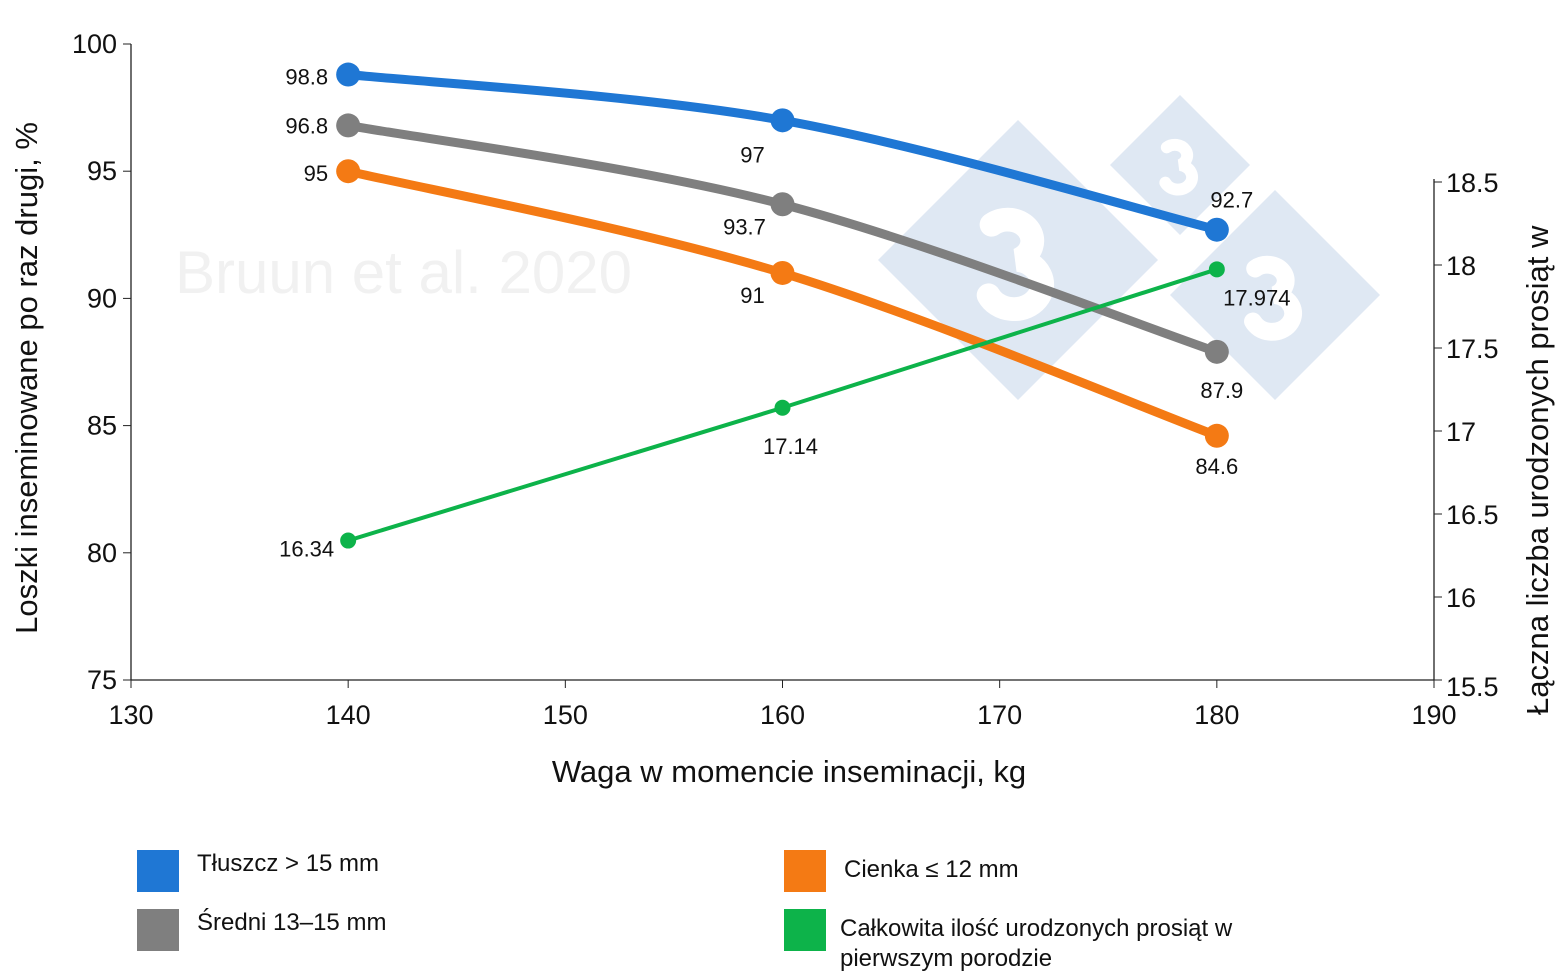 The height and width of the screenshot is (973, 1566). I want to click on x-tick-label: 160, so click(782, 715).